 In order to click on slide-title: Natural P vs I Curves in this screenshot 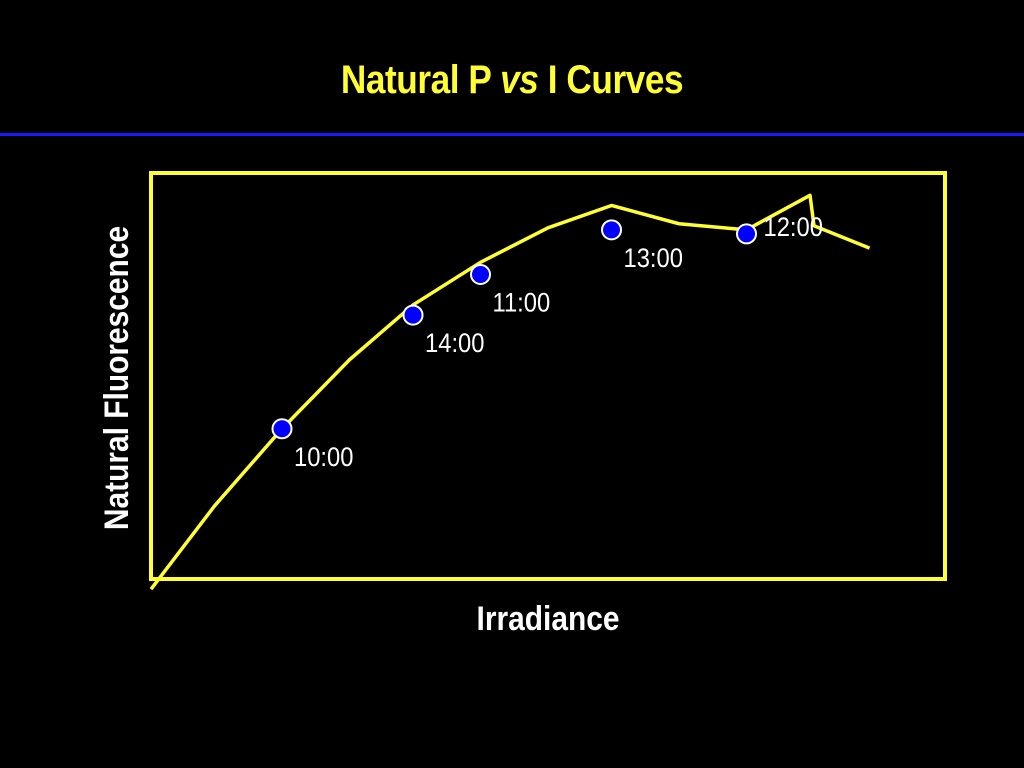, I will do `click(511, 80)`.